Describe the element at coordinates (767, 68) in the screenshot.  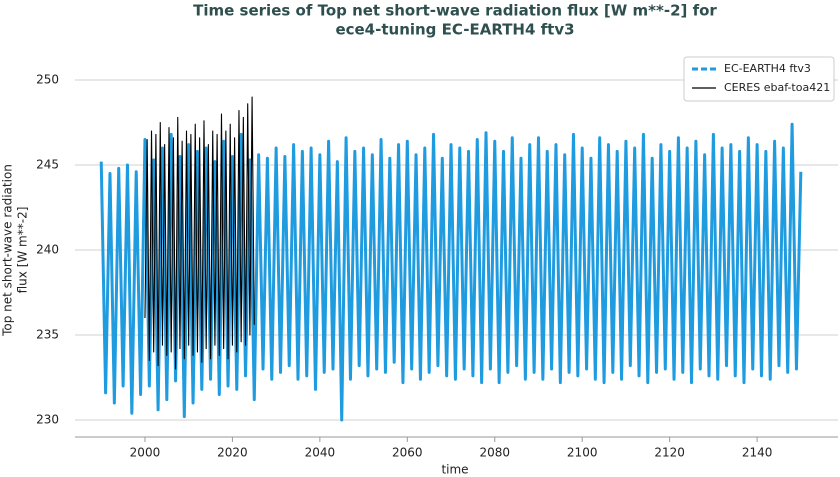
I see `legend-label: EC-EARTH4 ftv3` at that location.